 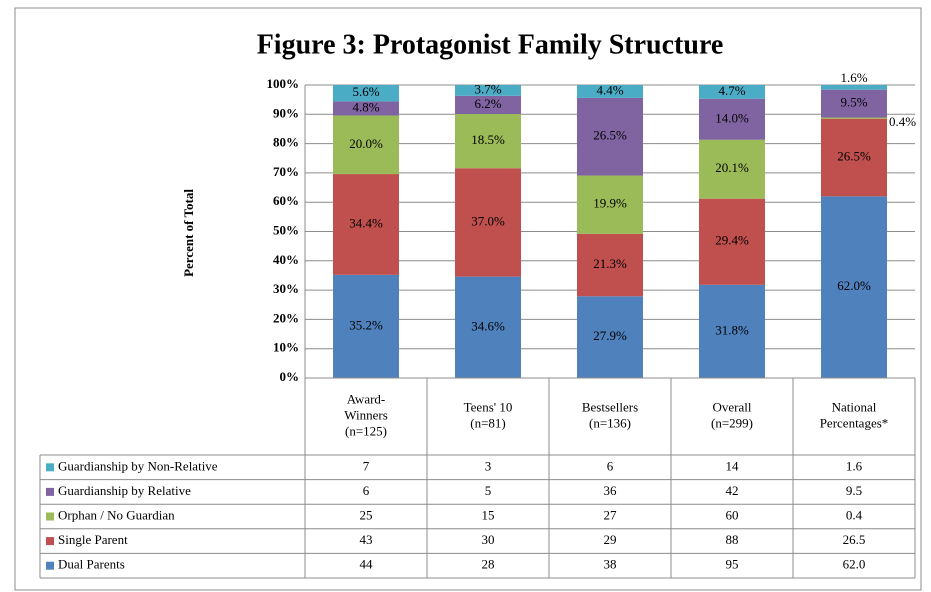 I want to click on data-label: 62.0%, so click(x=854, y=285).